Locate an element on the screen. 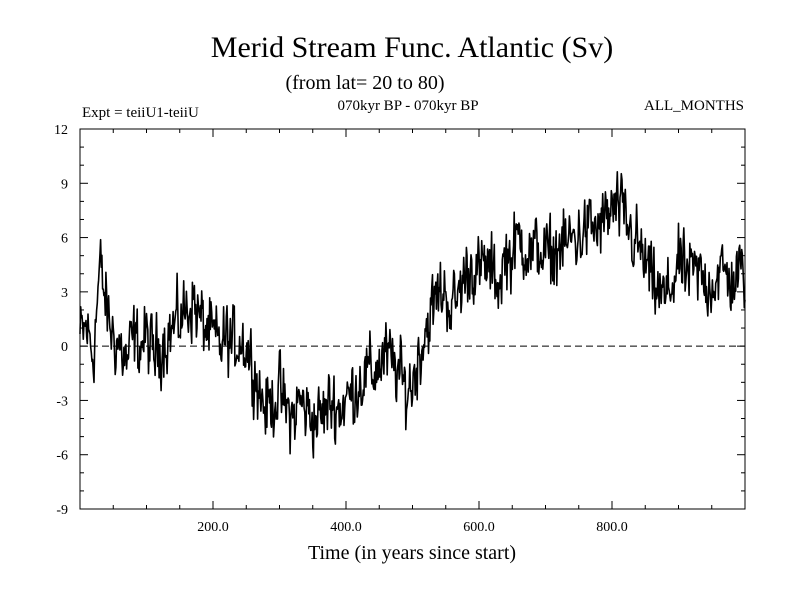 The image size is (800, 600). experiment-label: Expt = teiiU1-teiiU is located at coordinates (140, 113).